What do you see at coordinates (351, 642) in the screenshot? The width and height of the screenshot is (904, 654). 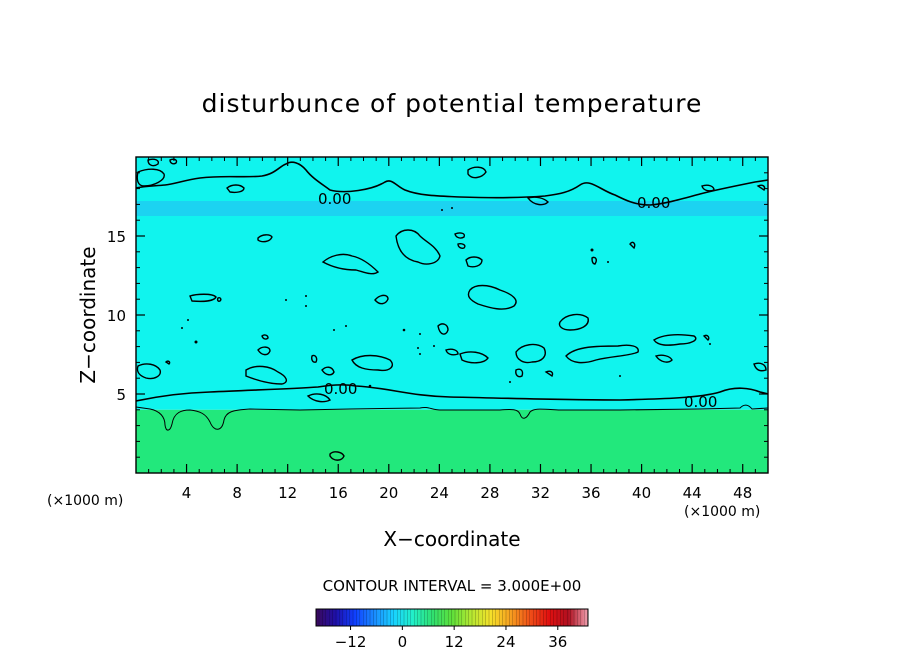 I see `colorbar-tick-label--12: −12` at bounding box center [351, 642].